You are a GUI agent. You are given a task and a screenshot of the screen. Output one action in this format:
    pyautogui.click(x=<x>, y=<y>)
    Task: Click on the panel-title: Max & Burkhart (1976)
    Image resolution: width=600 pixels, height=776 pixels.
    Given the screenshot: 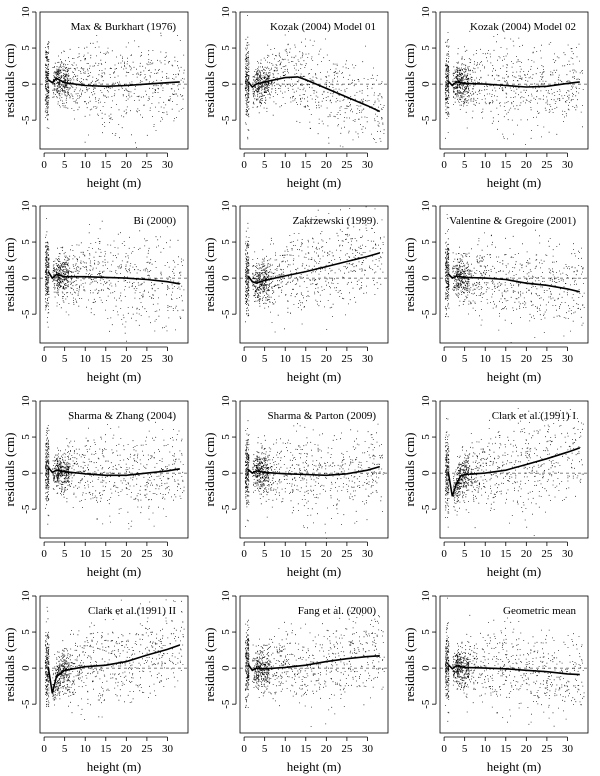 What is the action you would take?
    pyautogui.click(x=124, y=27)
    